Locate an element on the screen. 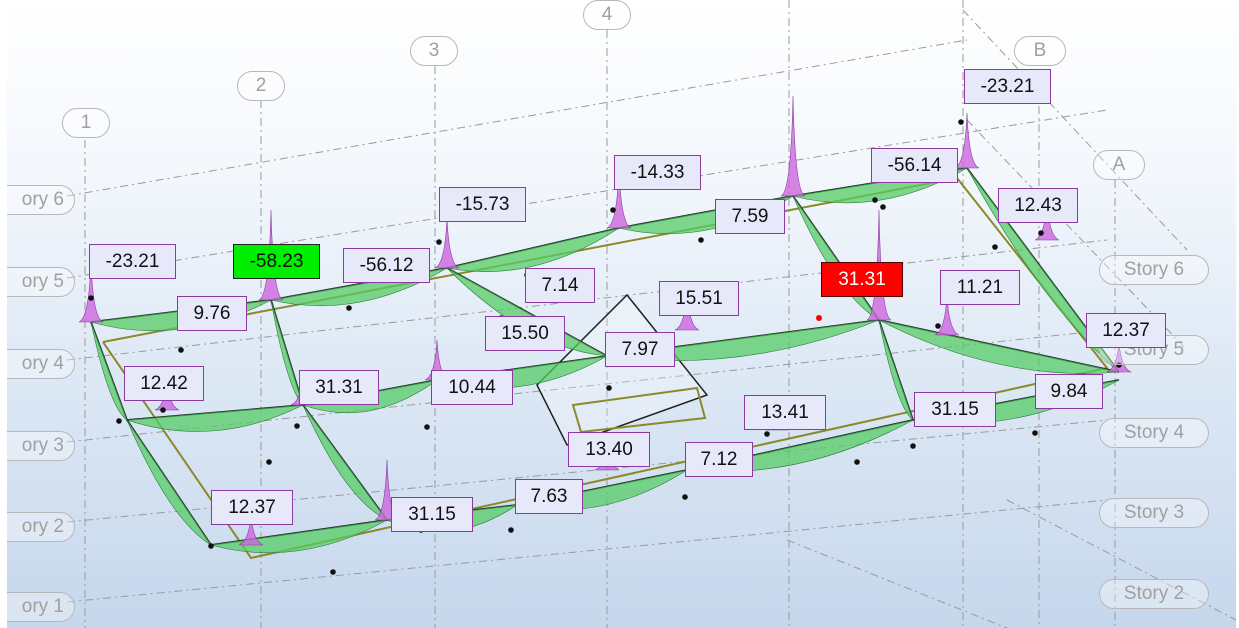 Image resolution: width=1239 pixels, height=628 pixels. moment-label: 9.76 is located at coordinates (212, 313).